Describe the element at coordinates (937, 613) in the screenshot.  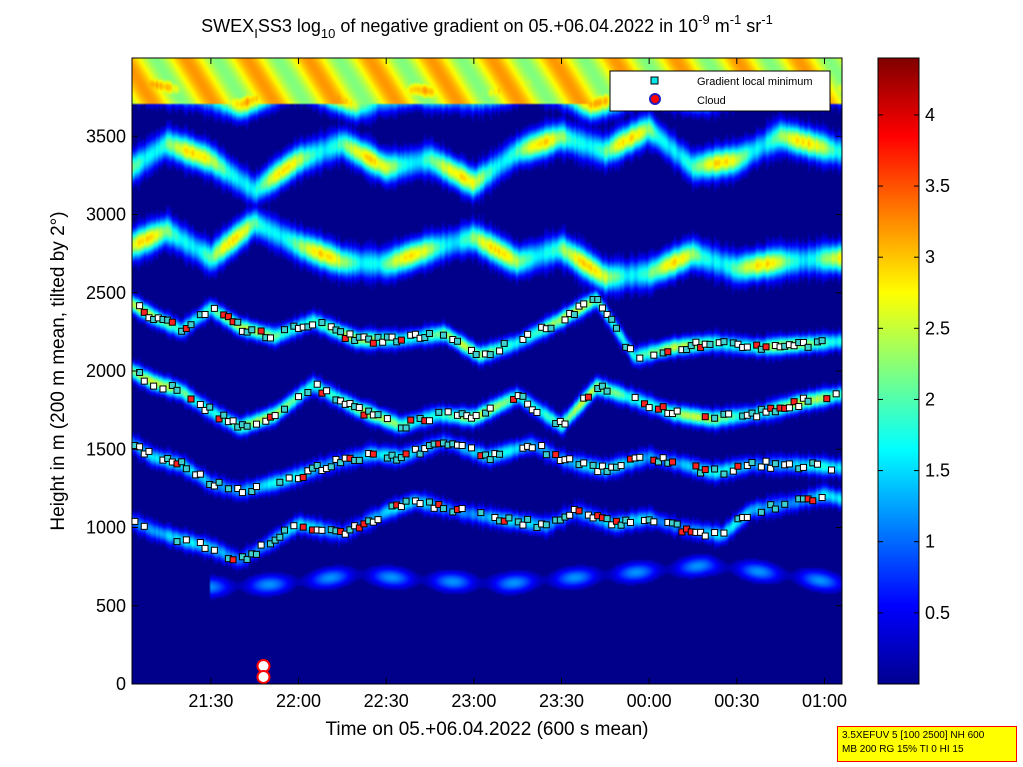
I see `colorbar-tick-label: 0.5` at that location.